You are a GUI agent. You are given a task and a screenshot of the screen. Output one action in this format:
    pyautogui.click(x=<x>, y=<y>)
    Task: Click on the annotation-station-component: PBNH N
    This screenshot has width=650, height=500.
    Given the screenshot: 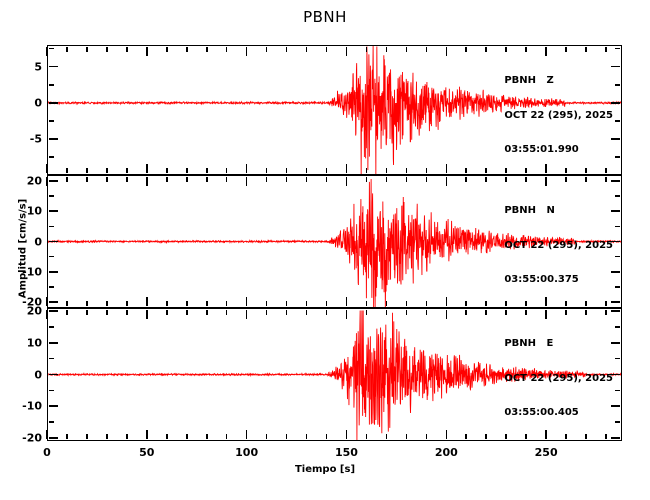 What is the action you would take?
    pyautogui.click(x=529, y=210)
    